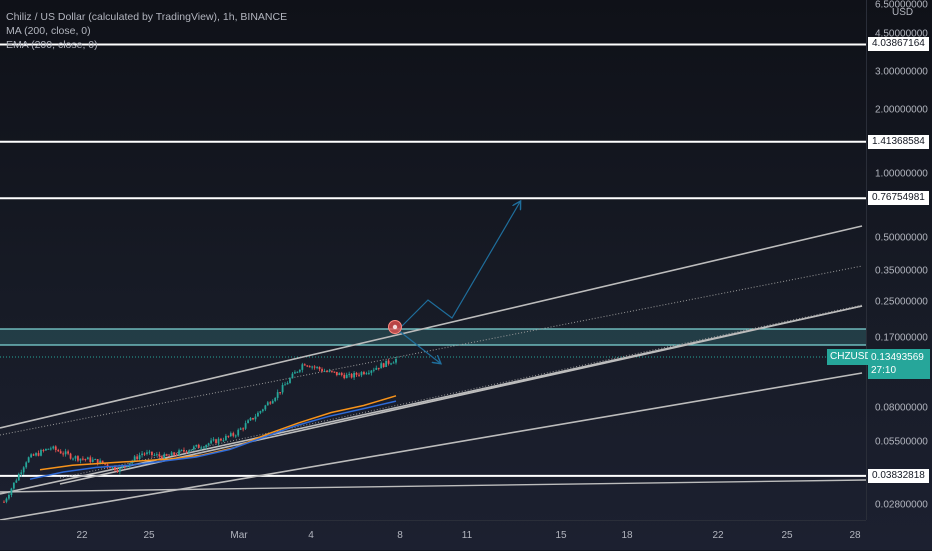 The height and width of the screenshot is (551, 932). What do you see at coordinates (901, 442) in the screenshot?
I see `price-tick-label: 0.05500000` at bounding box center [901, 442].